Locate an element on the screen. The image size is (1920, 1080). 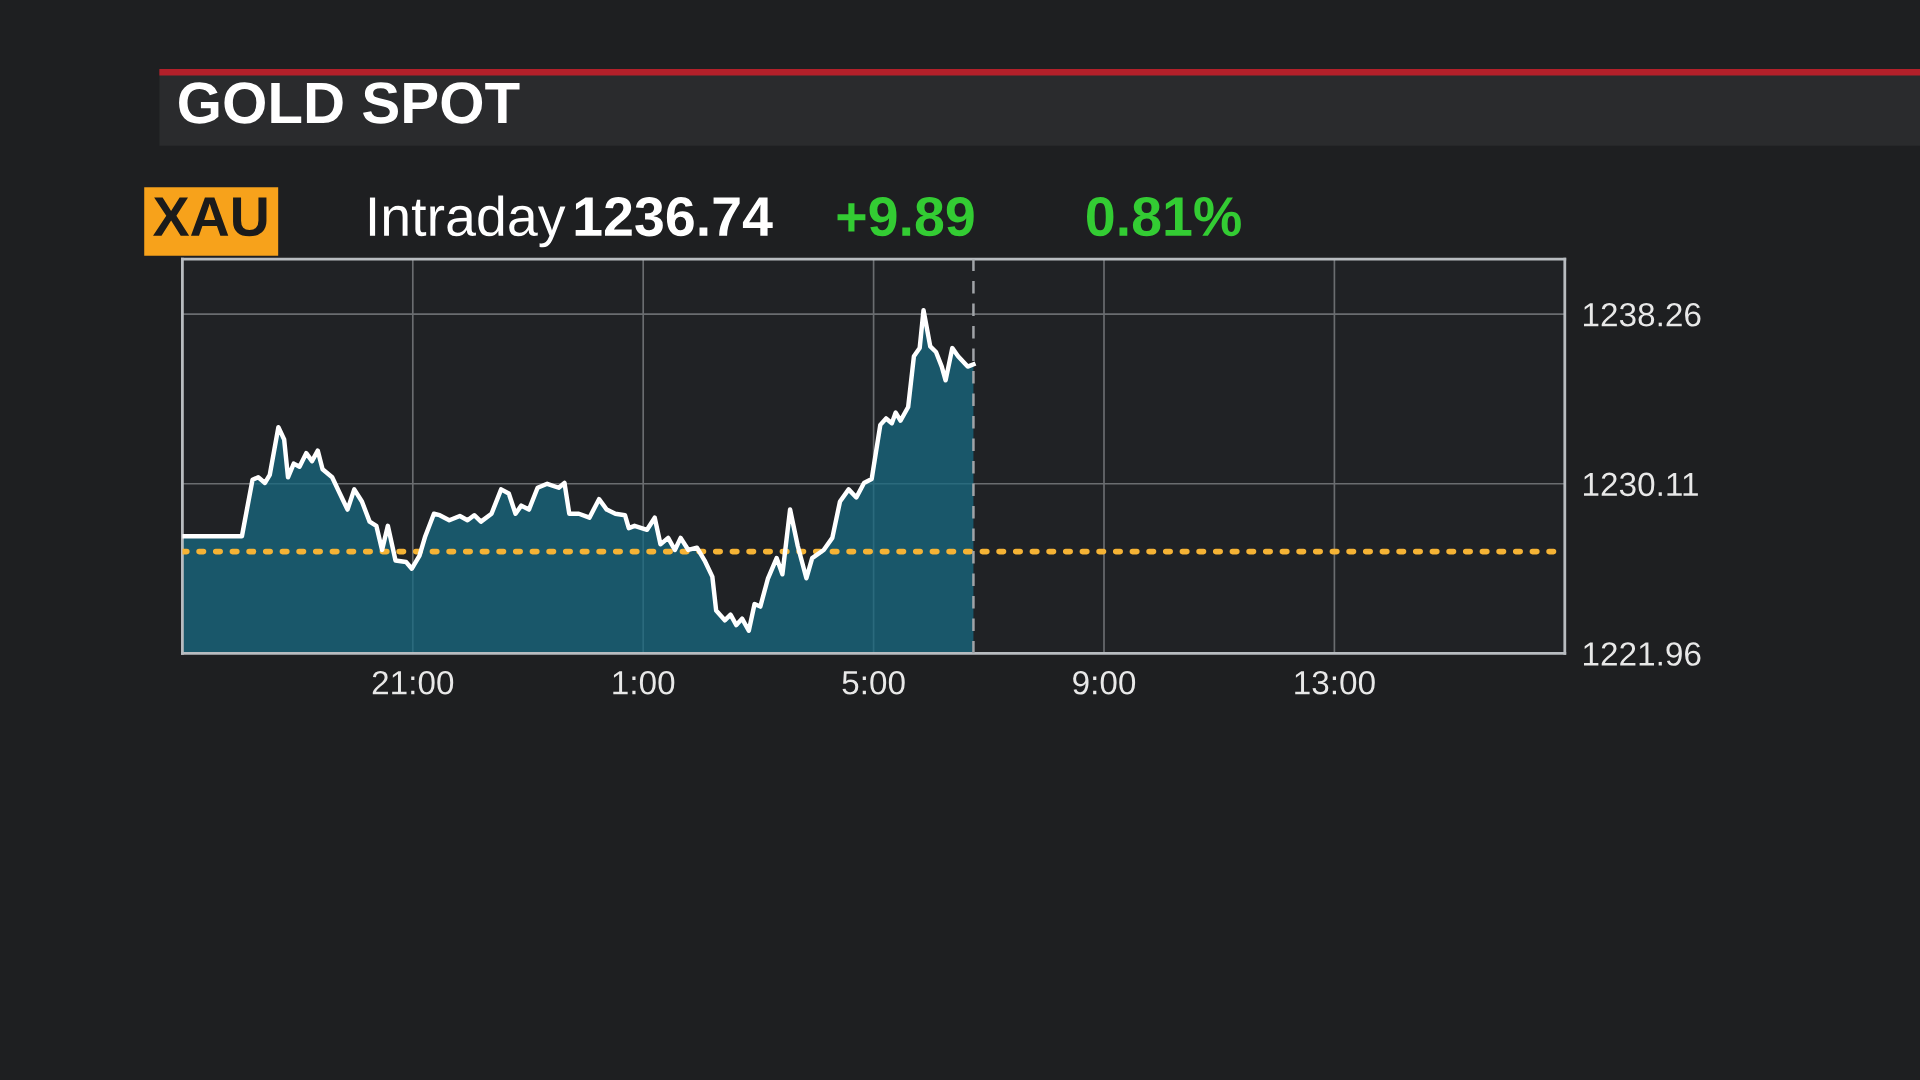
x-tick-label: 5:00 is located at coordinates (873, 682).